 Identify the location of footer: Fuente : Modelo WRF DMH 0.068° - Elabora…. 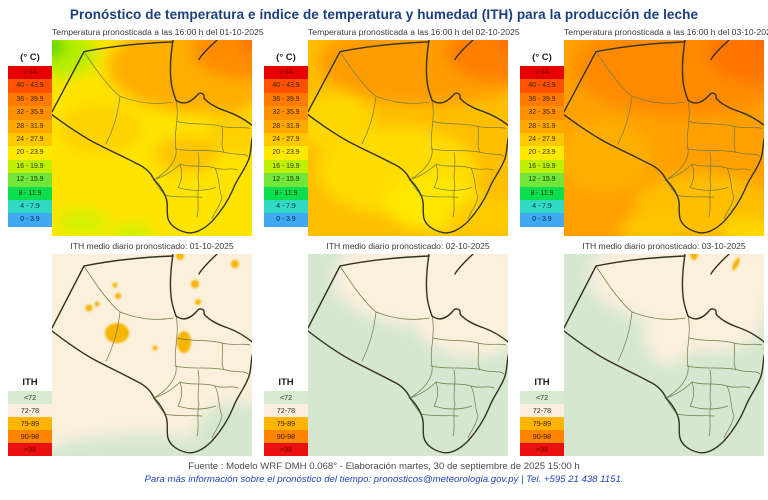
(384, 473).